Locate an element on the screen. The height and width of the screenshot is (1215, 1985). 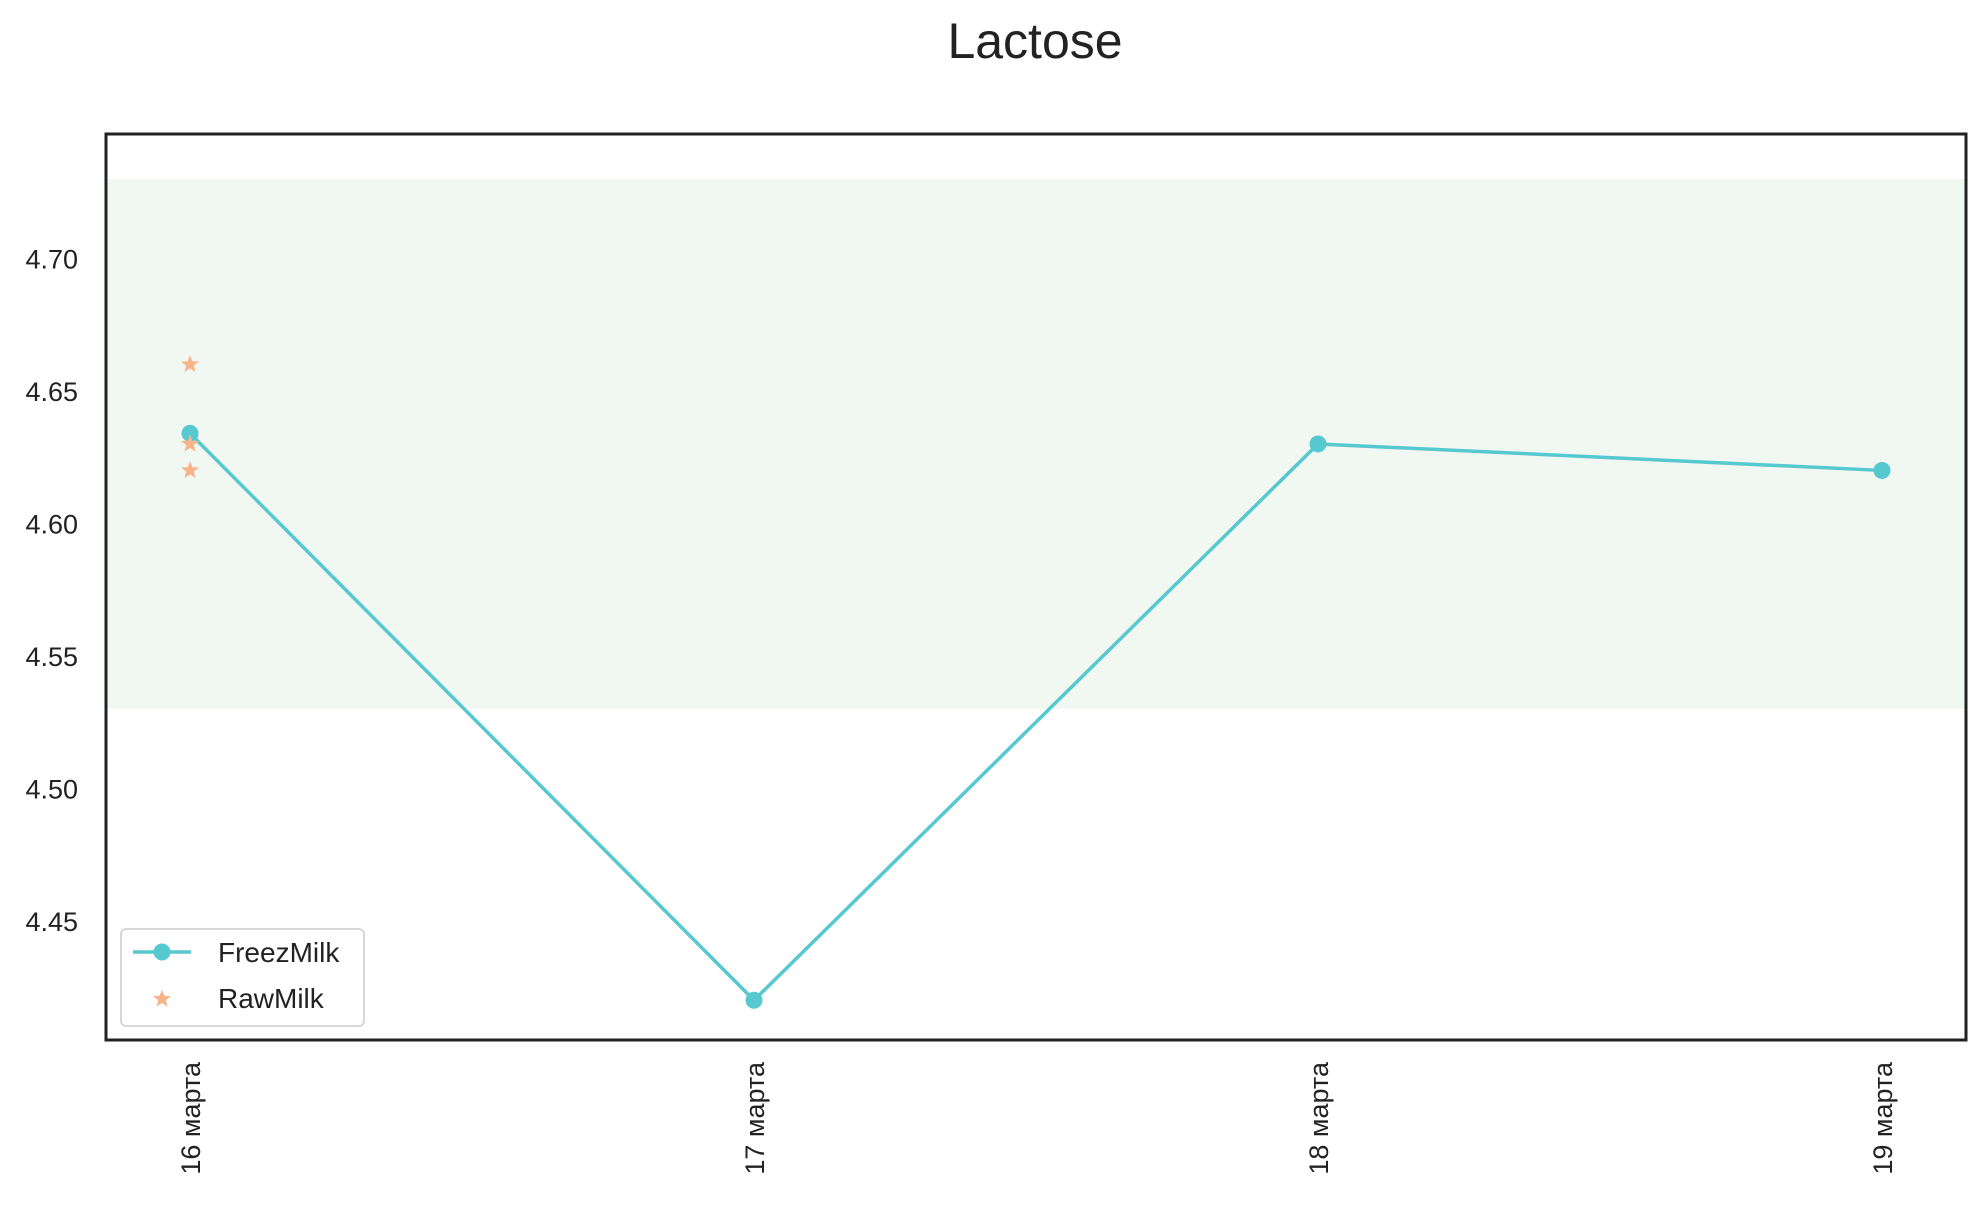
x-axis: 16 марта 17 марта 18 марта 19 марта is located at coordinates (1037, 1118).